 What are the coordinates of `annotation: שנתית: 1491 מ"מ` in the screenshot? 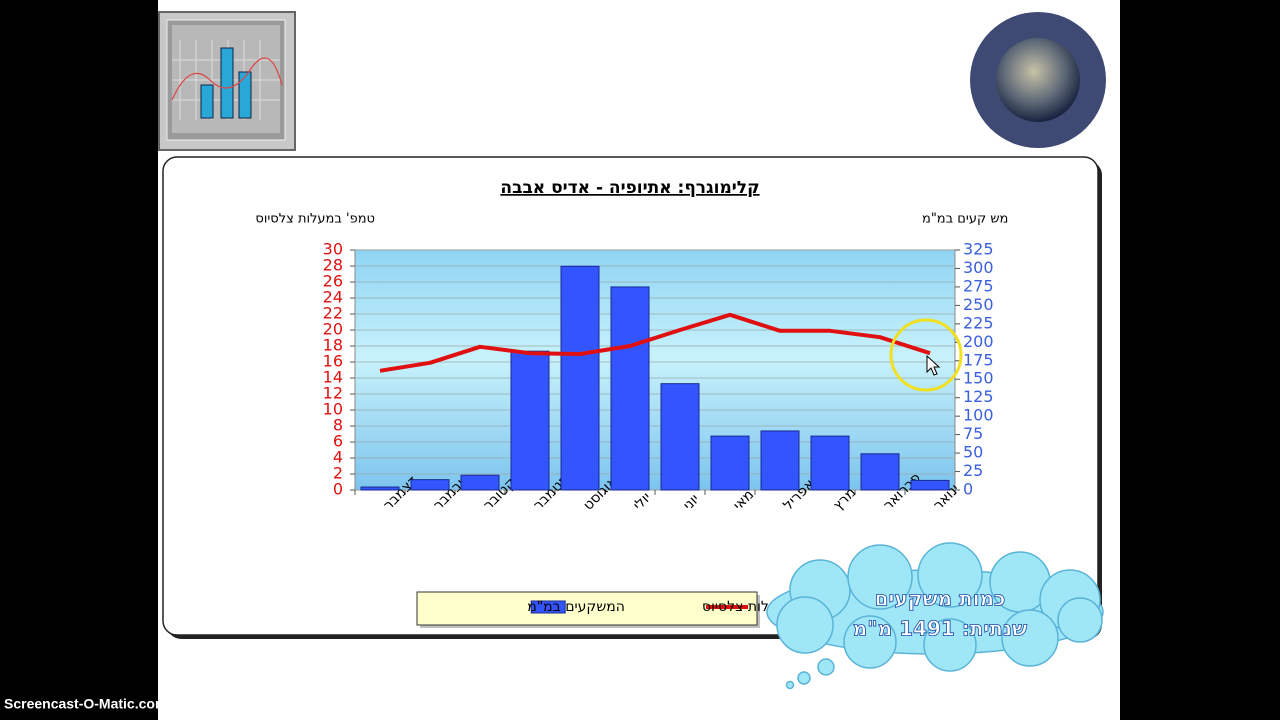 It's located at (940, 629).